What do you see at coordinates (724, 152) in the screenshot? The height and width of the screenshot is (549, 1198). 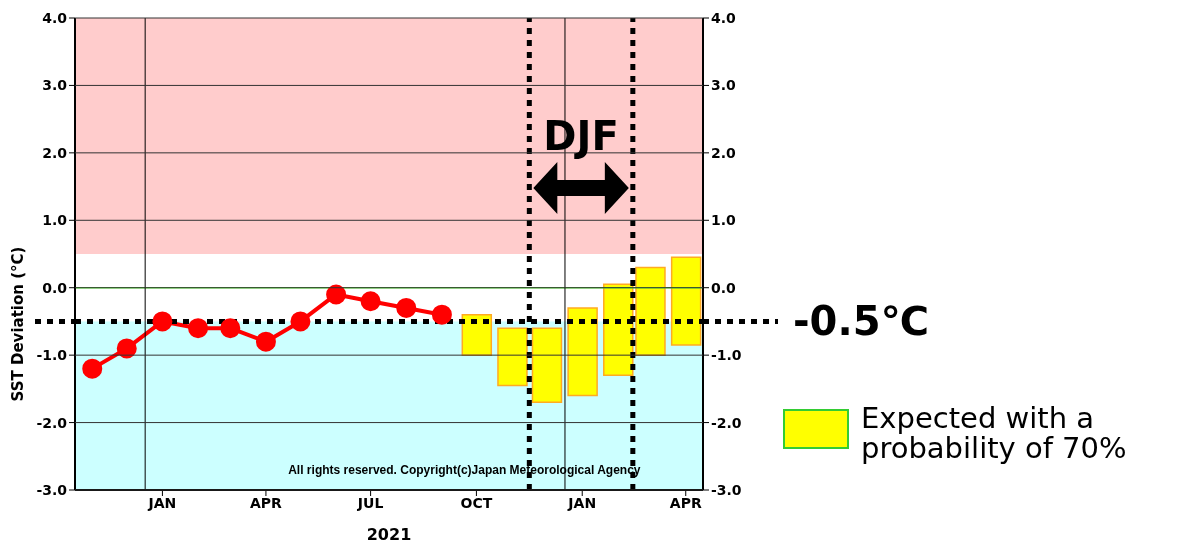 I see `y2-tick-label: 2.0` at bounding box center [724, 152].